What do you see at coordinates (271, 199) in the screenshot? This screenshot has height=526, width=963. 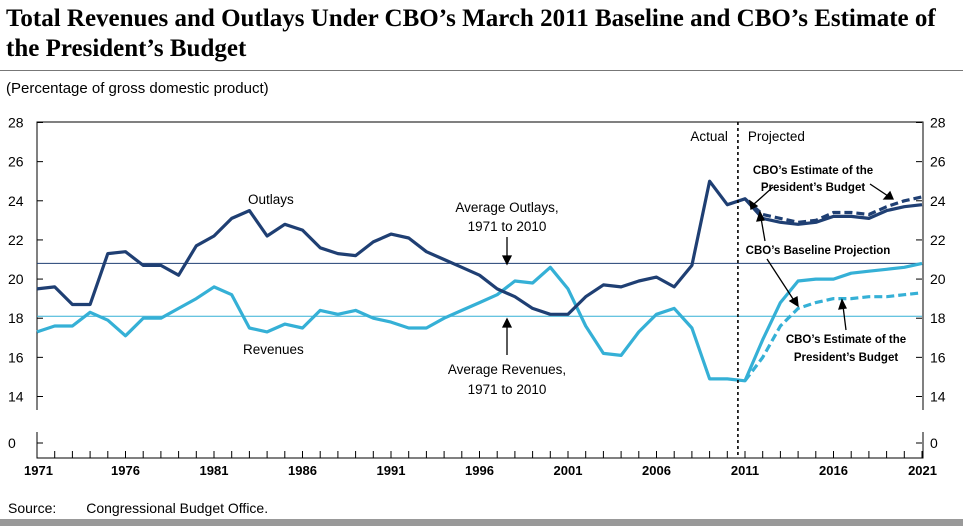 I see `outlays-label: Outlays` at bounding box center [271, 199].